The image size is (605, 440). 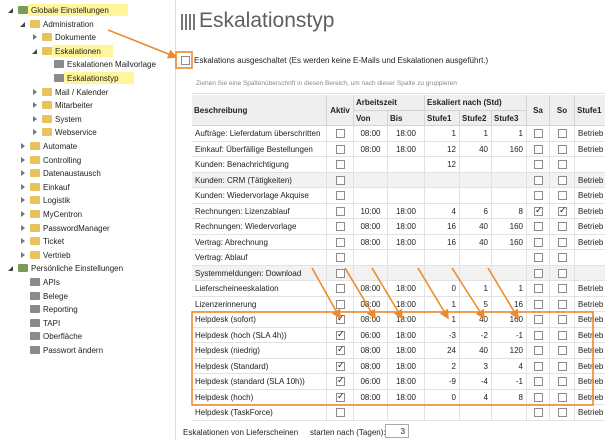 What do you see at coordinates (371, 118) in the screenshot?
I see `column-header: Von` at bounding box center [371, 118].